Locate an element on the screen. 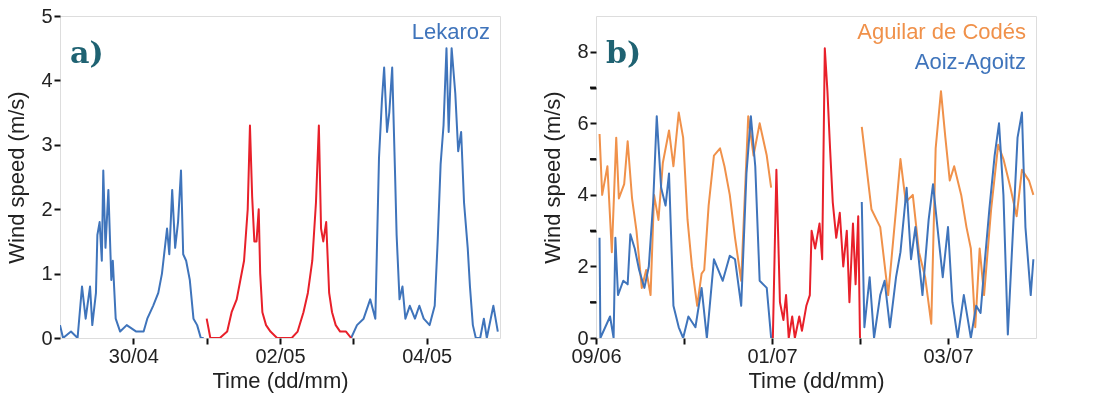 The width and height of the screenshot is (1117, 414). annotation: b) is located at coordinates (624, 52).